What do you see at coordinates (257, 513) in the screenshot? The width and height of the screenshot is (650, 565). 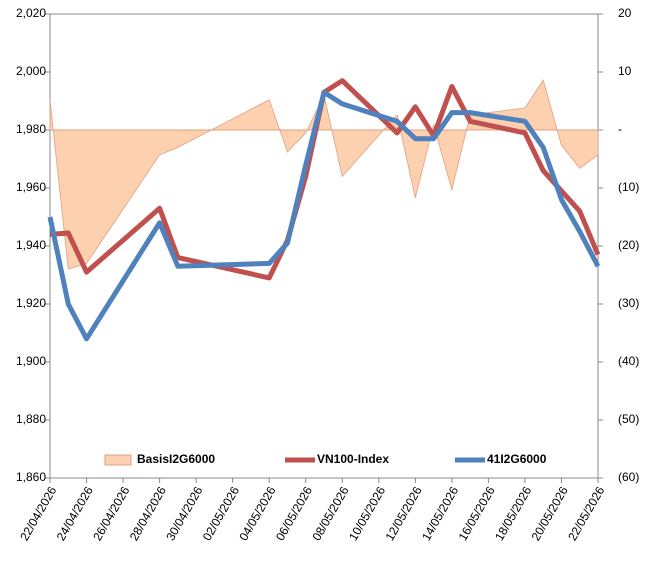 I see `x-tick-label: 04/05/2026` at bounding box center [257, 513].